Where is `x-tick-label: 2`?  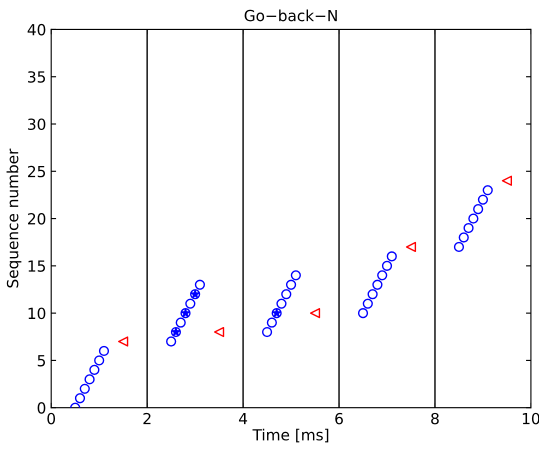 x-tick-label: 2 is located at coordinates (146, 418).